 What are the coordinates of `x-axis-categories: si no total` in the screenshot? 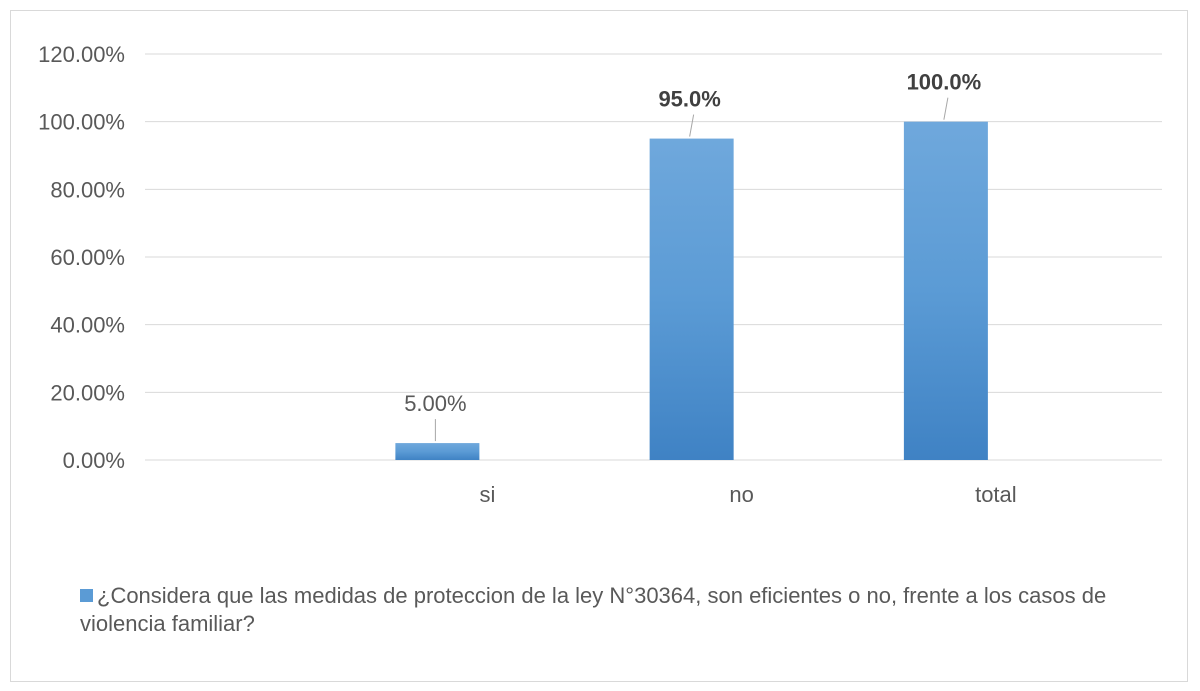 It's located at (747, 494).